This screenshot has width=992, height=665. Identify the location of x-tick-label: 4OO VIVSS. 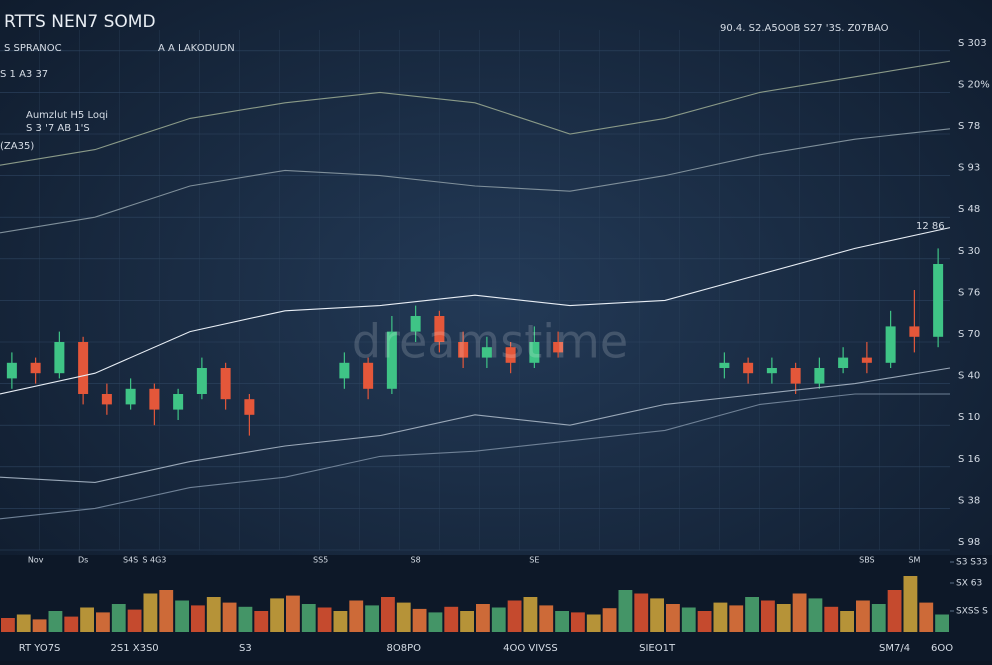
(530, 648).